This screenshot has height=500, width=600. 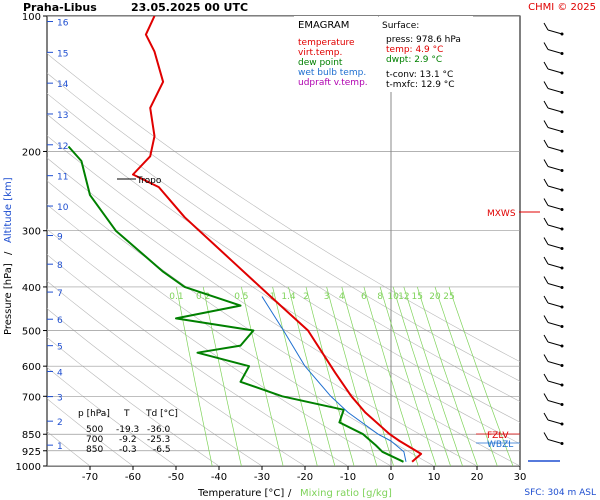 I want to click on mixing-ratio-label: 2, so click(x=306, y=297).